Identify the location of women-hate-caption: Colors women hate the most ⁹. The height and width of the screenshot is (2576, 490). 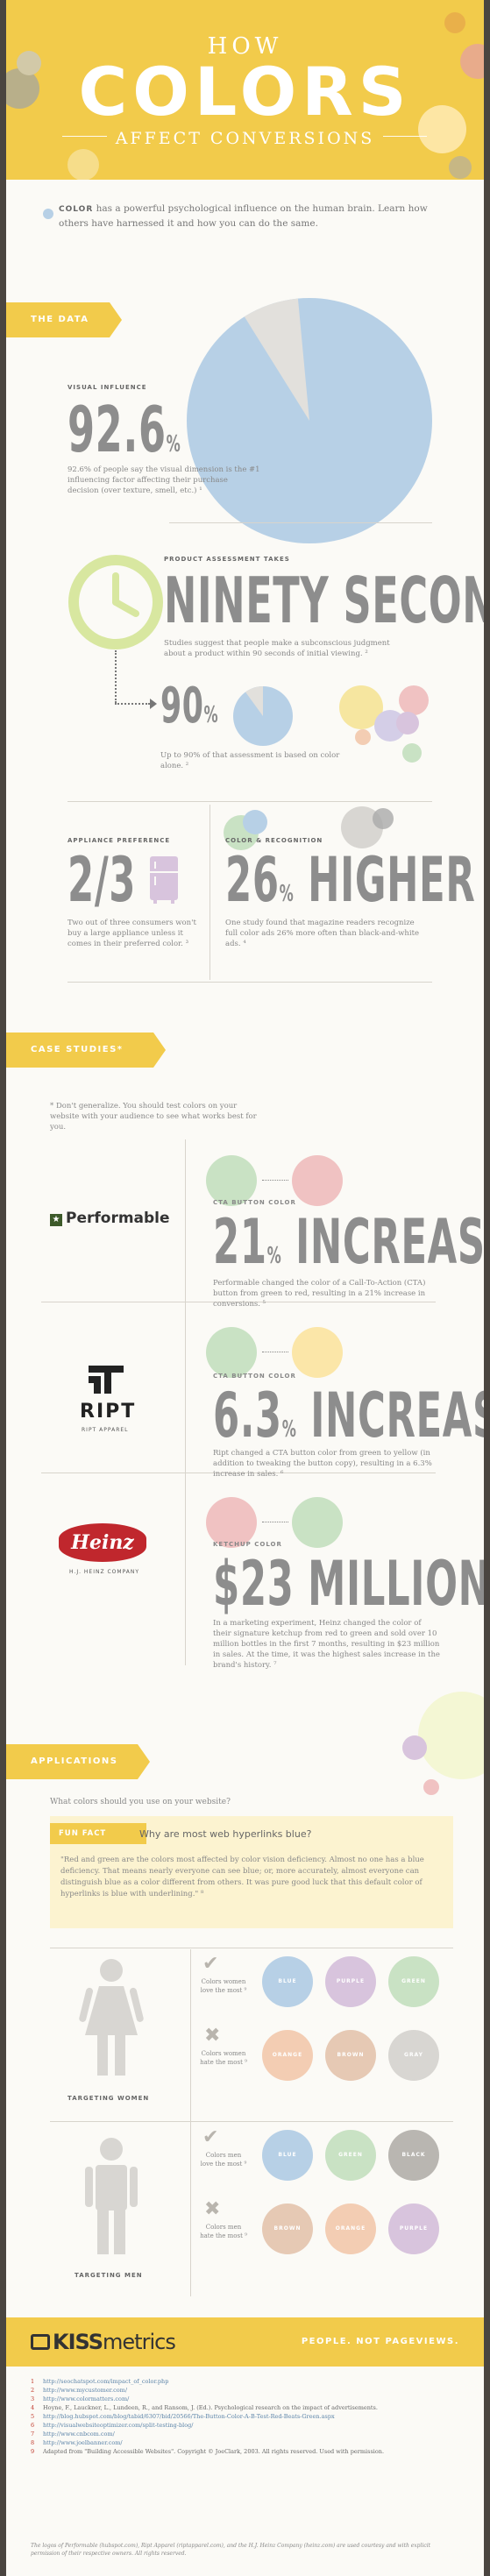
(223, 2058).